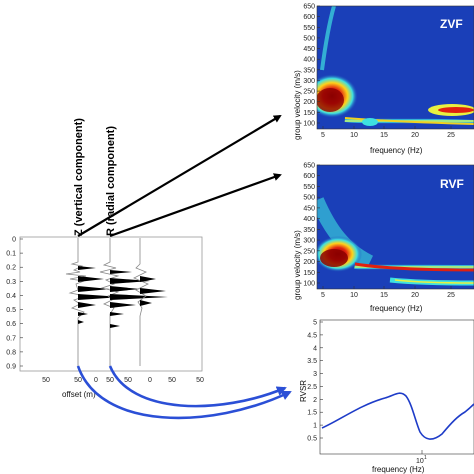  I want to click on z-trace-fill, so click(100, 295).